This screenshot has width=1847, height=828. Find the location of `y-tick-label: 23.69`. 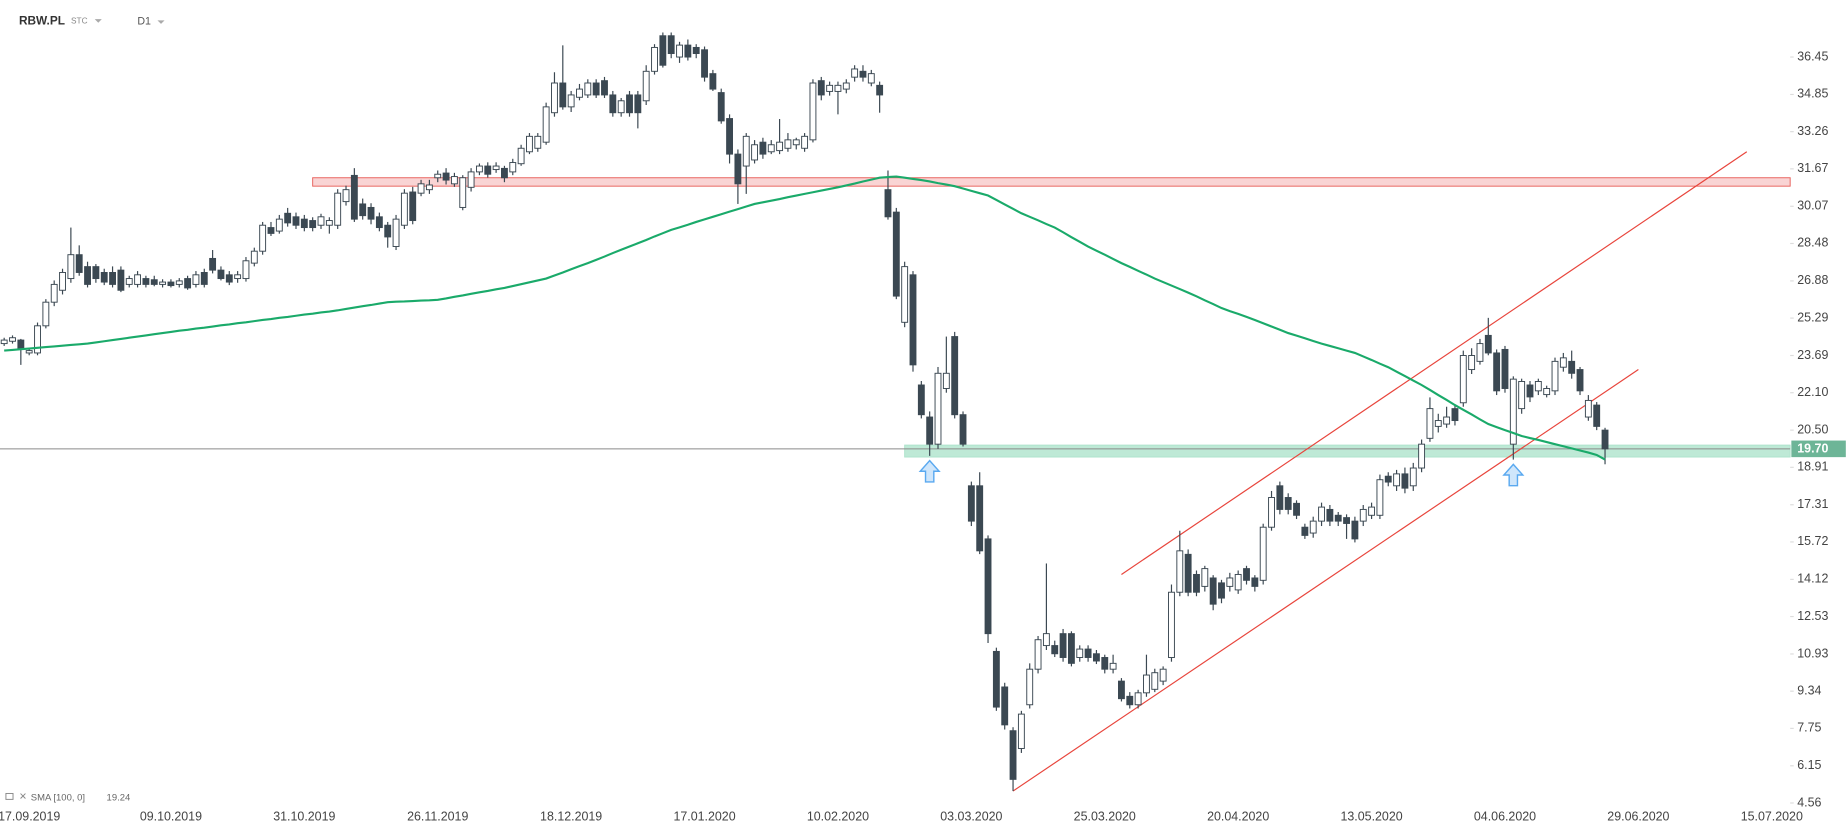

y-tick-label: 23.69 is located at coordinates (1812, 355).